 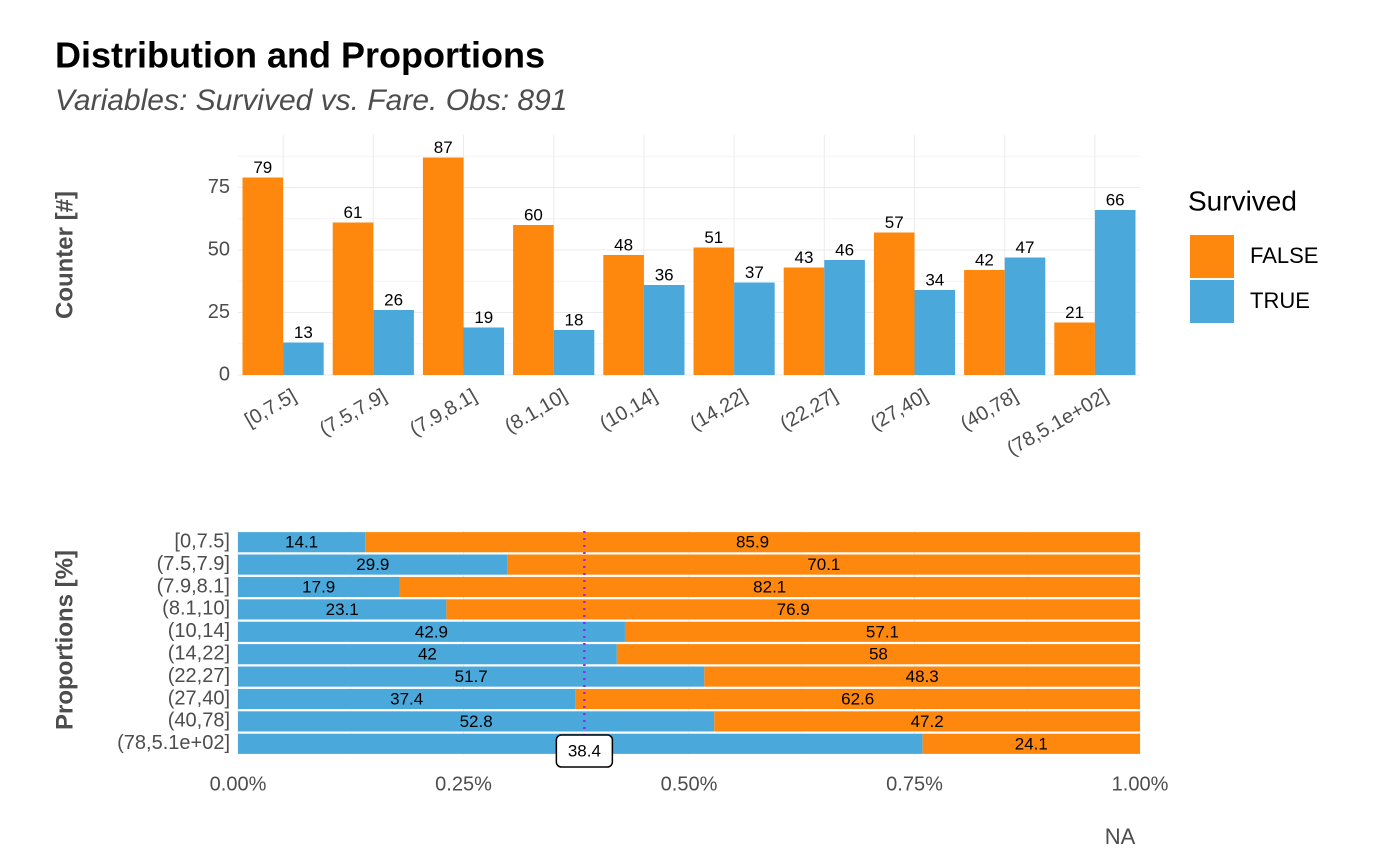 I want to click on data-label: 51.7, so click(x=471, y=676).